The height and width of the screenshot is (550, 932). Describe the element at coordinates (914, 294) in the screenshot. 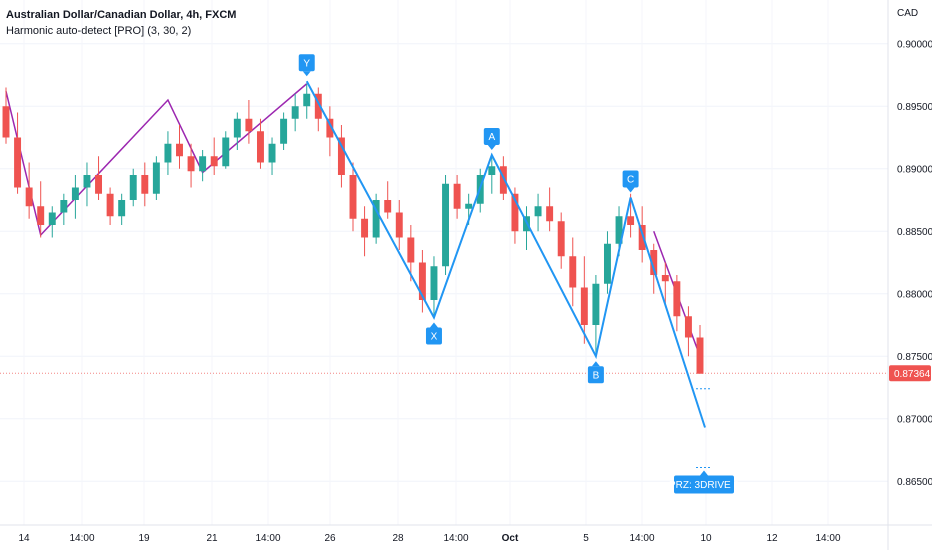

I see `y-tick-label: 0.88000` at that location.